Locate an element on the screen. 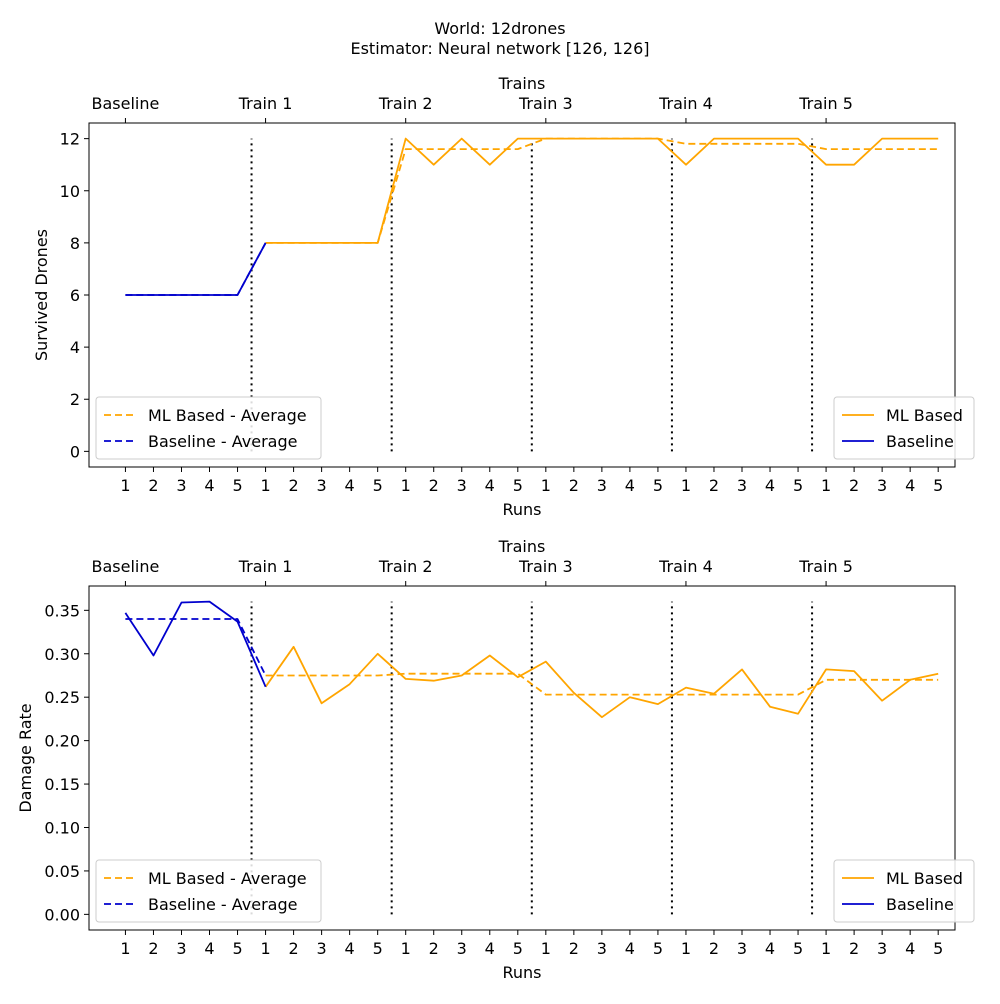 The height and width of the screenshot is (1004, 1000). y-tick-label: 0.00 is located at coordinates (62, 914).